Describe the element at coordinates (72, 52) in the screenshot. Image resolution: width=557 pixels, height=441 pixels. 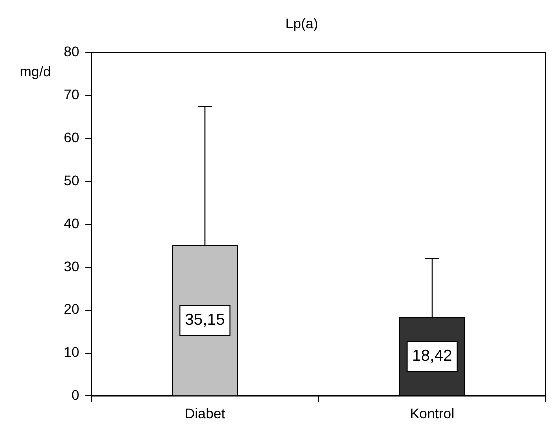
I see `y-tick-label: 80` at that location.